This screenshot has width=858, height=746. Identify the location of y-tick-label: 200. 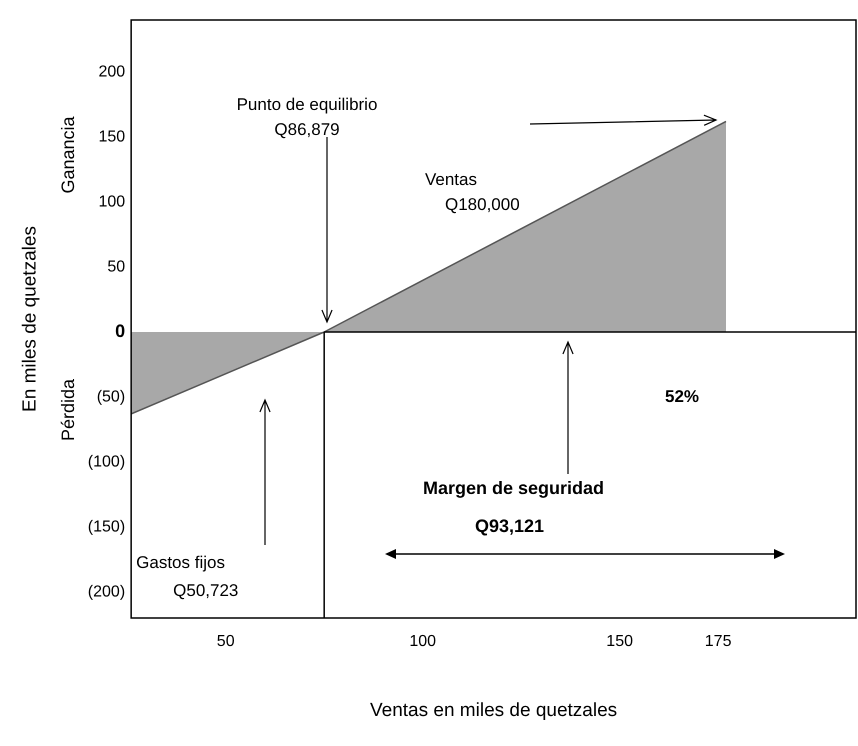
(112, 71).